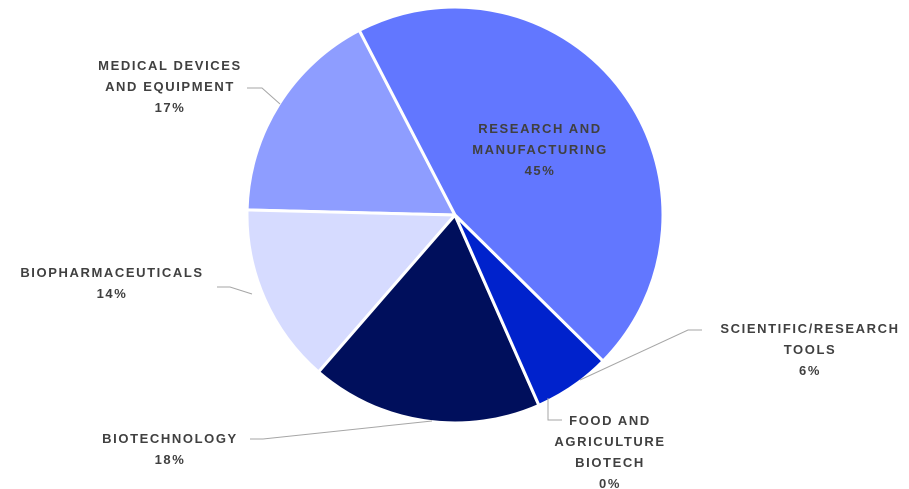 The width and height of the screenshot is (909, 489). Describe the element at coordinates (112, 293) in the screenshot. I see `value-label: 14%` at that location.